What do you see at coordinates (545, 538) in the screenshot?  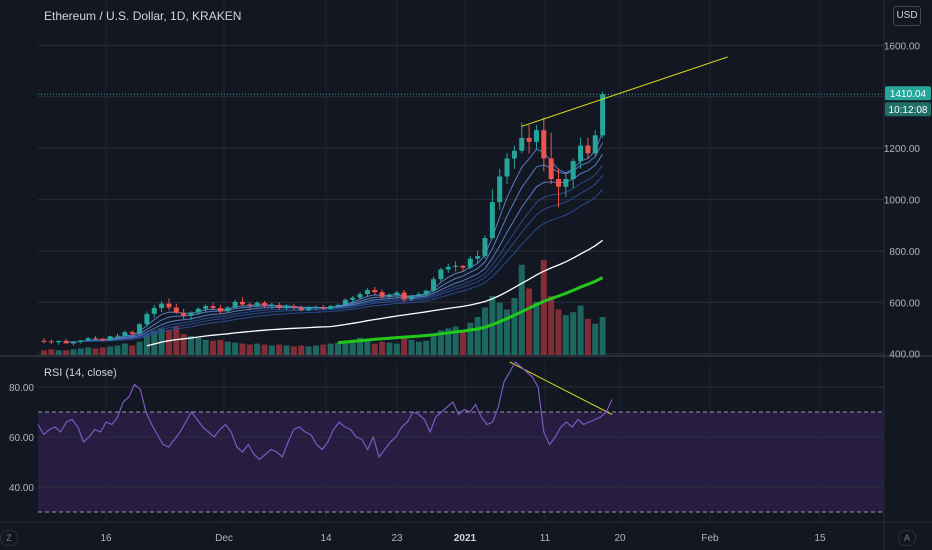 I see `time-tick-label: 11` at bounding box center [545, 538].